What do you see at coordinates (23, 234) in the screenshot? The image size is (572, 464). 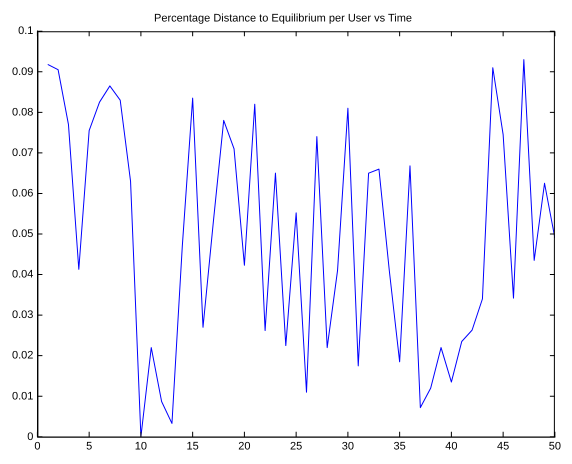 I see `y-tick-label: 0.05` at bounding box center [23, 234].